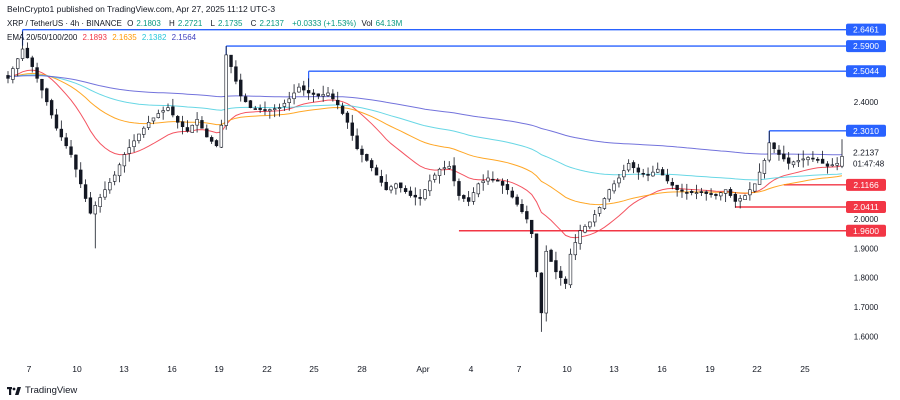 This screenshot has width=900, height=400. I want to click on countdown-label: 01:47:48, so click(869, 163).